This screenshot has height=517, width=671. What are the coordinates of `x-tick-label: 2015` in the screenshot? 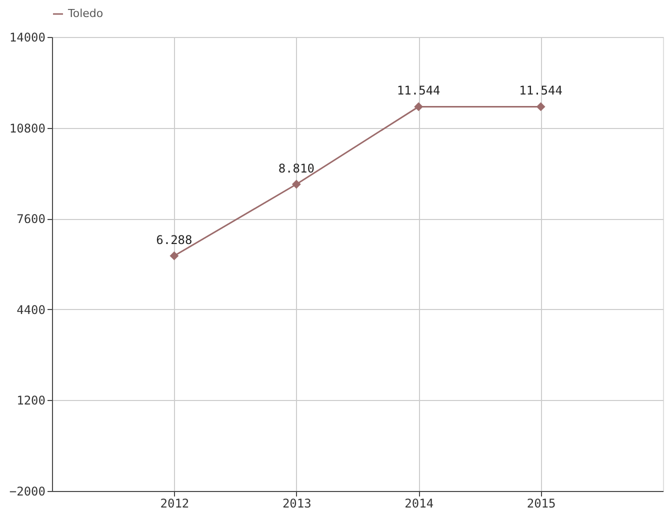 It's located at (541, 503).